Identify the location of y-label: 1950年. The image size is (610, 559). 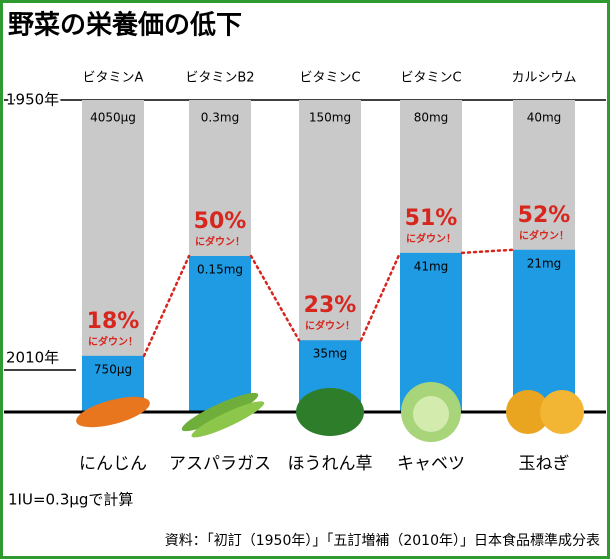
(32, 100).